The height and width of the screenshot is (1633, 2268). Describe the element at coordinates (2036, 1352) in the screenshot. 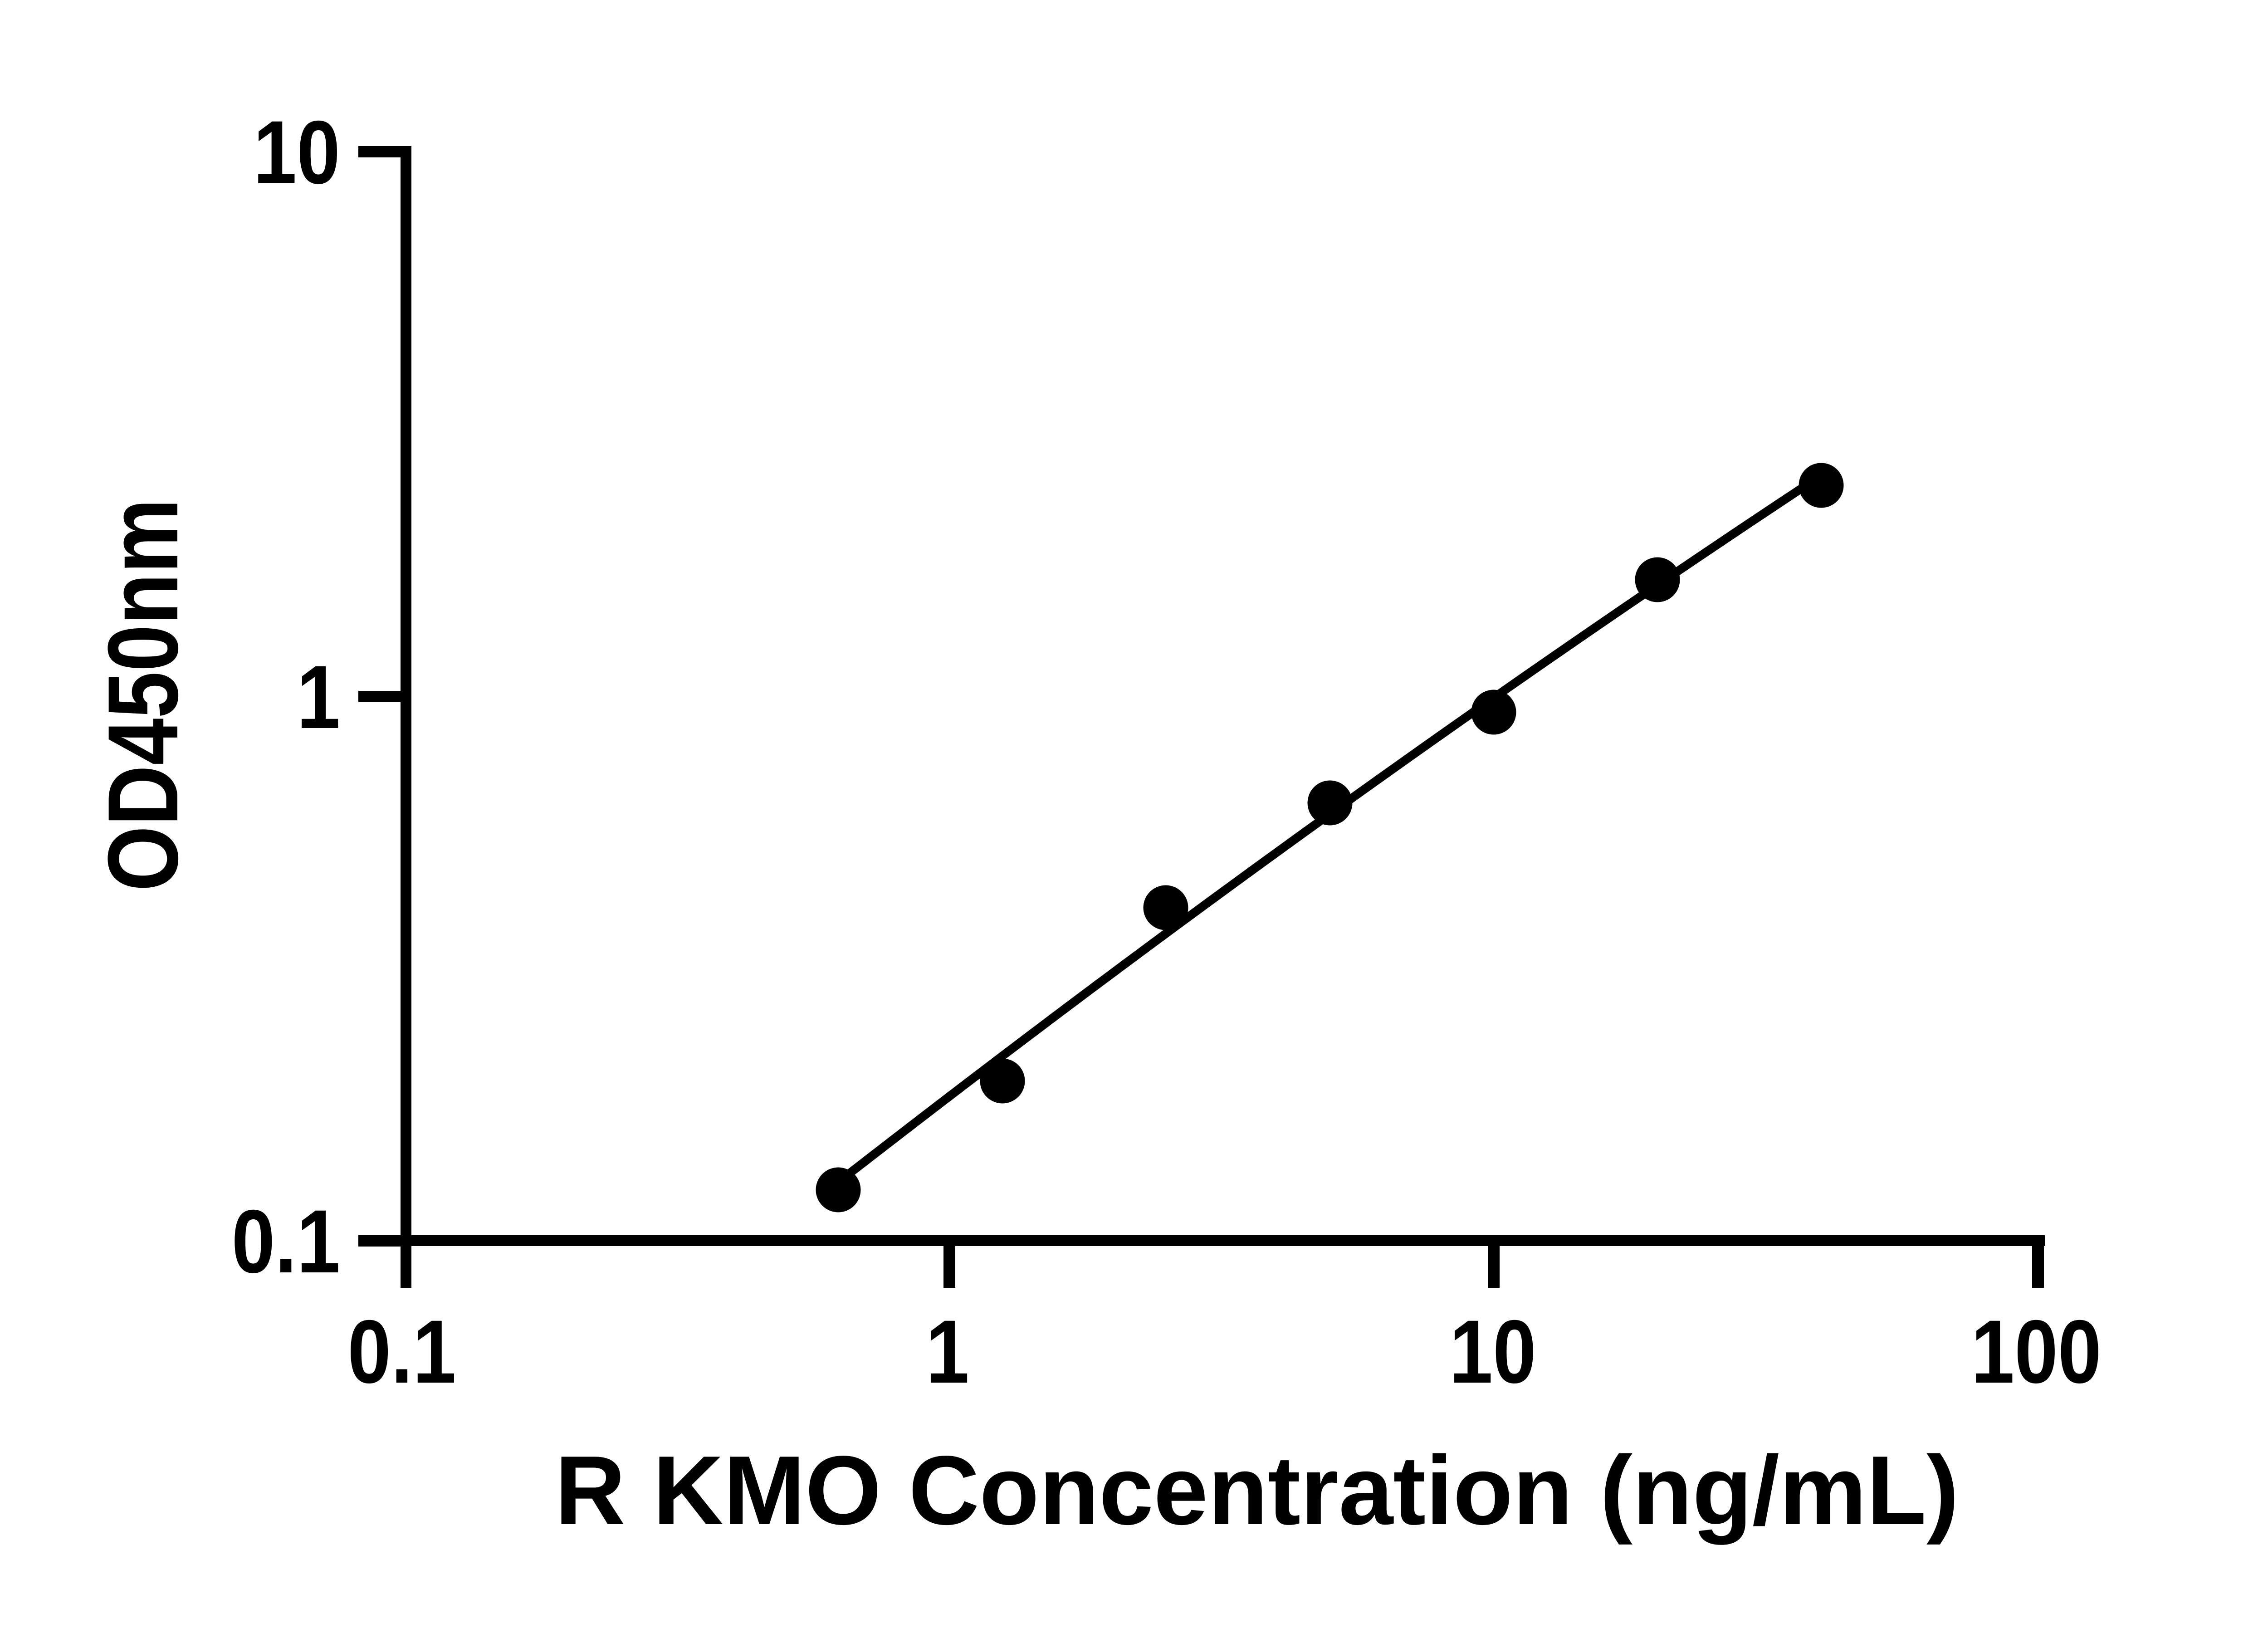

I see `svg-text: 100` at that location.